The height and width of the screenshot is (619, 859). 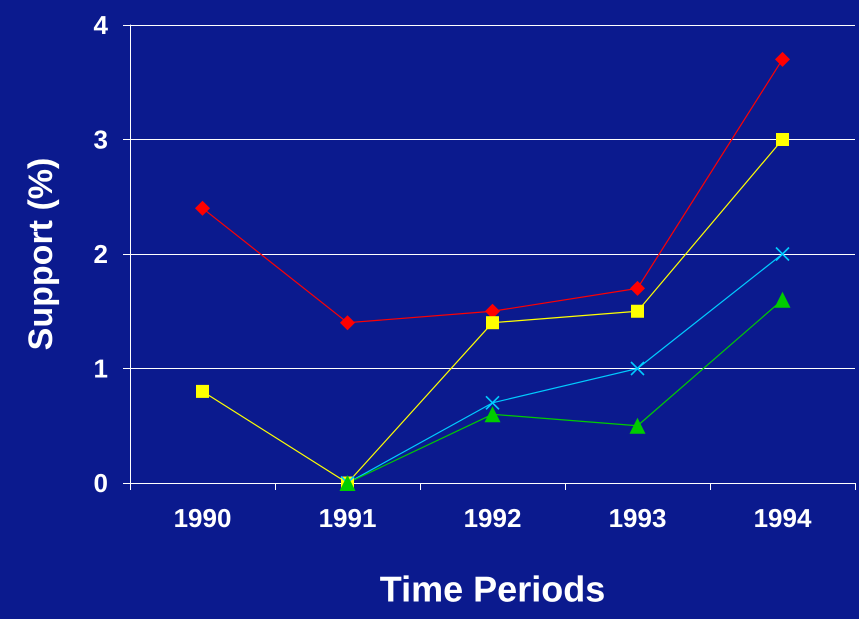 I want to click on y-tick-label: 2, so click(x=101, y=254).